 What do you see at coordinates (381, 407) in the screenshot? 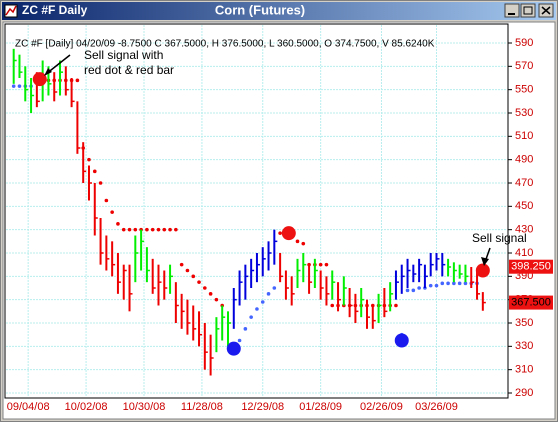
I see `x-tick-label: 02/26/09` at bounding box center [381, 407].